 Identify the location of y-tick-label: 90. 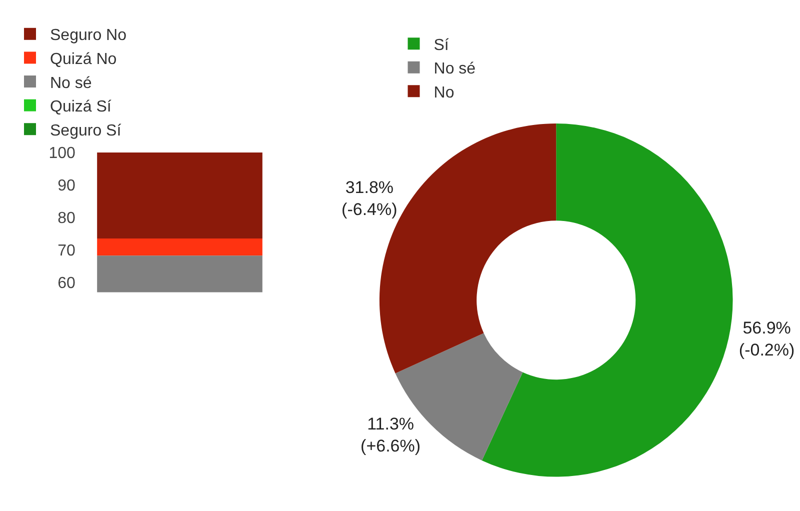
(67, 186).